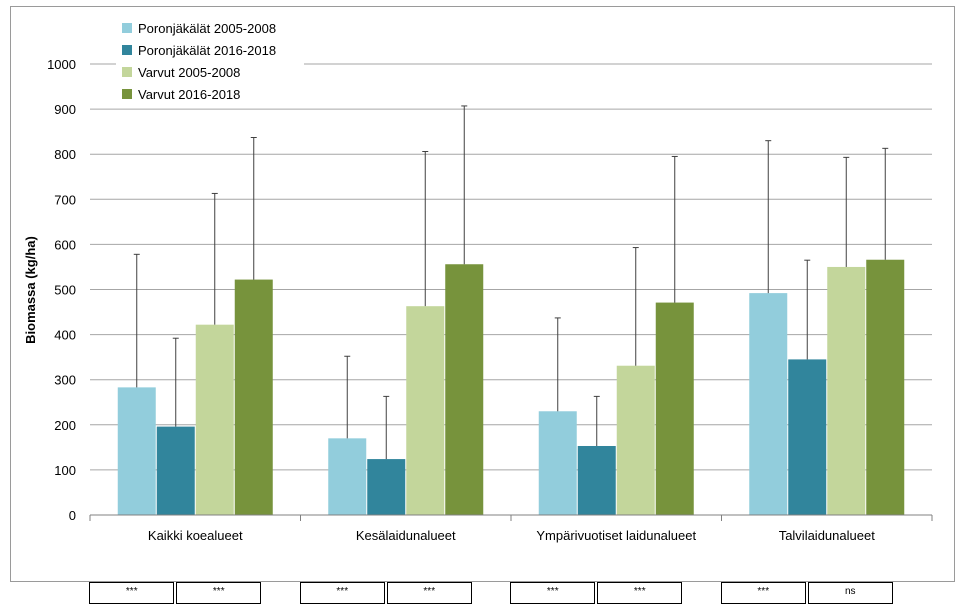  I want to click on legend-entry: Varvut 2016-2018, so click(189, 94).